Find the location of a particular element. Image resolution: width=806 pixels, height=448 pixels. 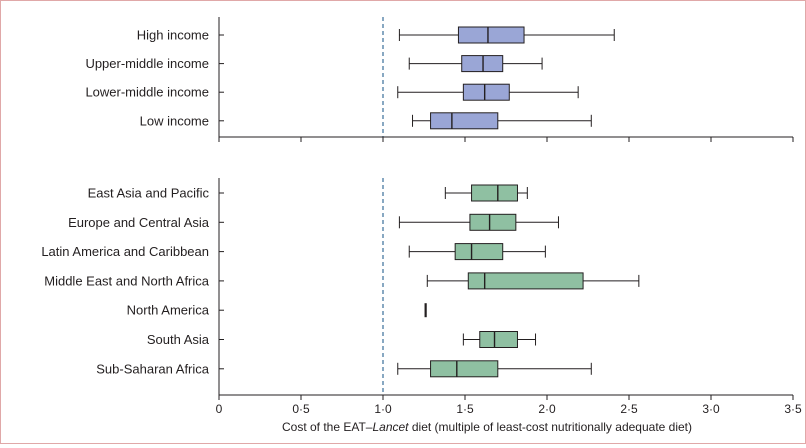

x-tick-label: 1·5 is located at coordinates (465, 409).